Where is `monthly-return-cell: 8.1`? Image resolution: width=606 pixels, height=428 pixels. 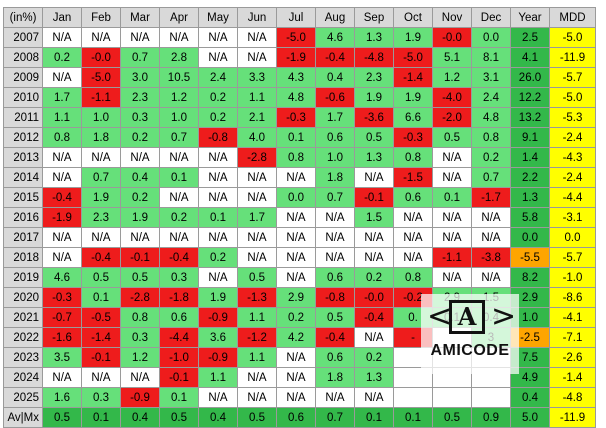
monthly-return-cell: 8.1 is located at coordinates (491, 57).